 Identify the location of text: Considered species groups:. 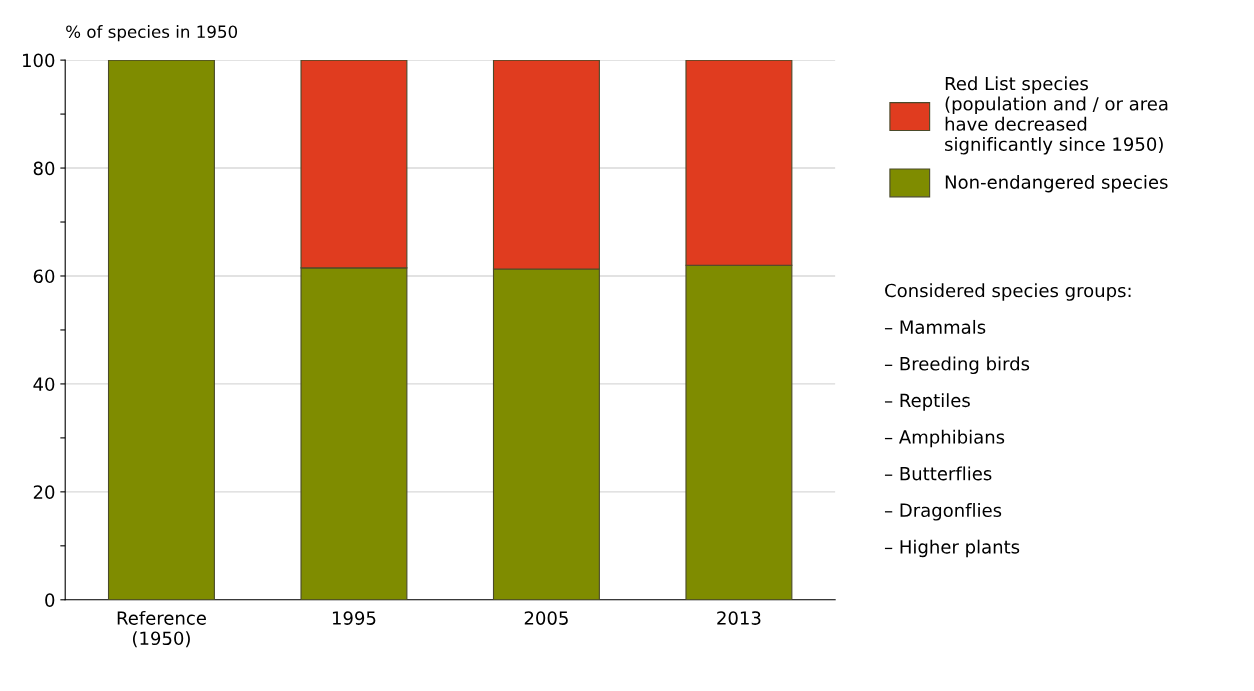
(1008, 292).